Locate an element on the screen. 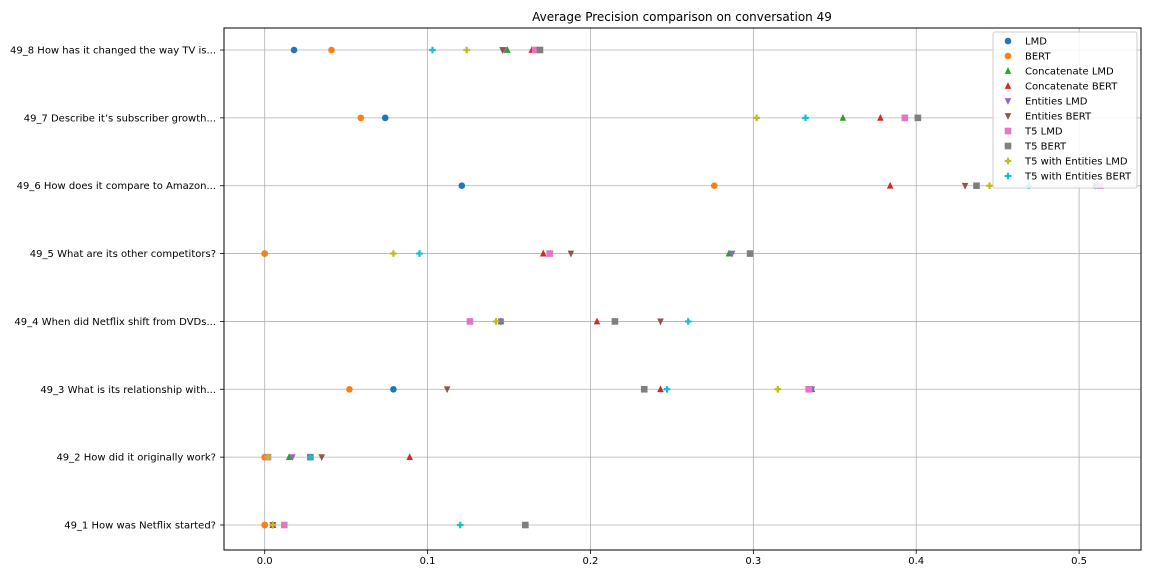 The image size is (1152, 576). legend-label: Concatenate BERT is located at coordinates (1071, 87).